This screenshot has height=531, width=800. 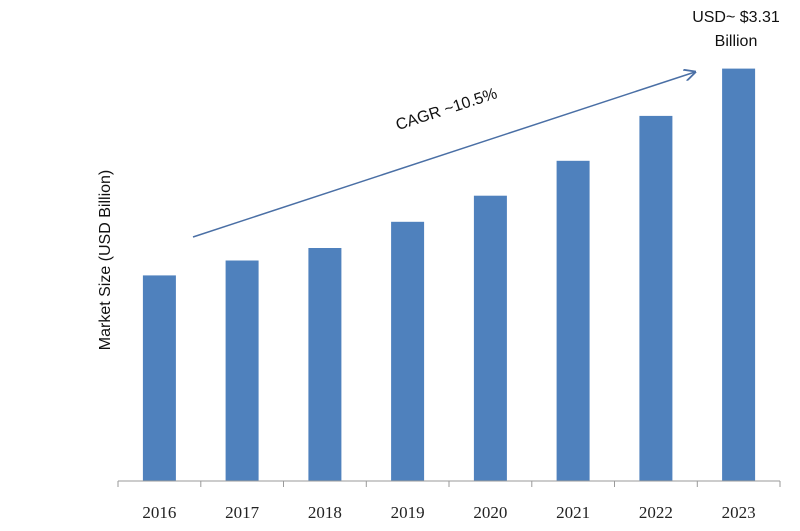 What do you see at coordinates (408, 512) in the screenshot?
I see `x-tick-label-2019: 2019` at bounding box center [408, 512].